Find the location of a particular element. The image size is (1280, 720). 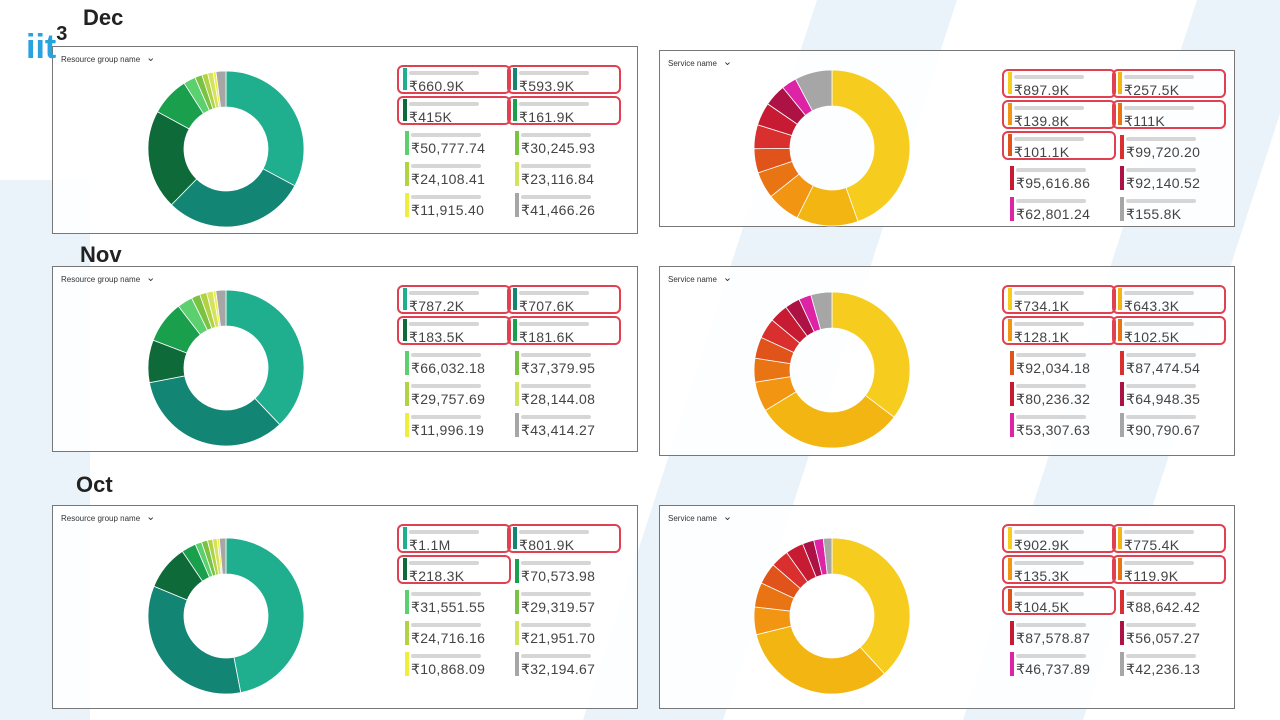

legend-item: ₹24,108.41 is located at coordinates (458, 174).